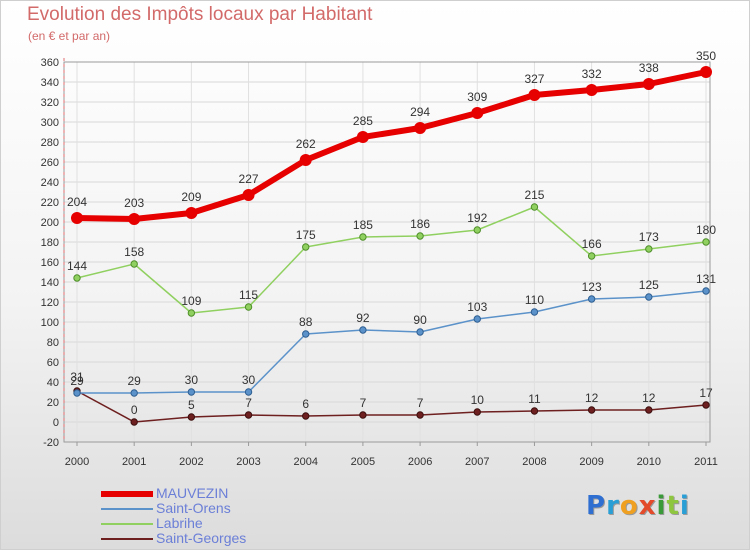  What do you see at coordinates (134, 203) in the screenshot?
I see `data-label: 203` at bounding box center [134, 203].